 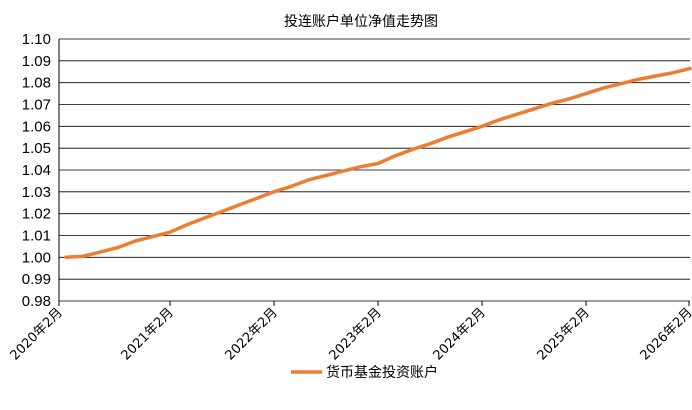 What do you see at coordinates (36, 236) in the screenshot?
I see `y-tick-label: 1.01` at bounding box center [36, 236].